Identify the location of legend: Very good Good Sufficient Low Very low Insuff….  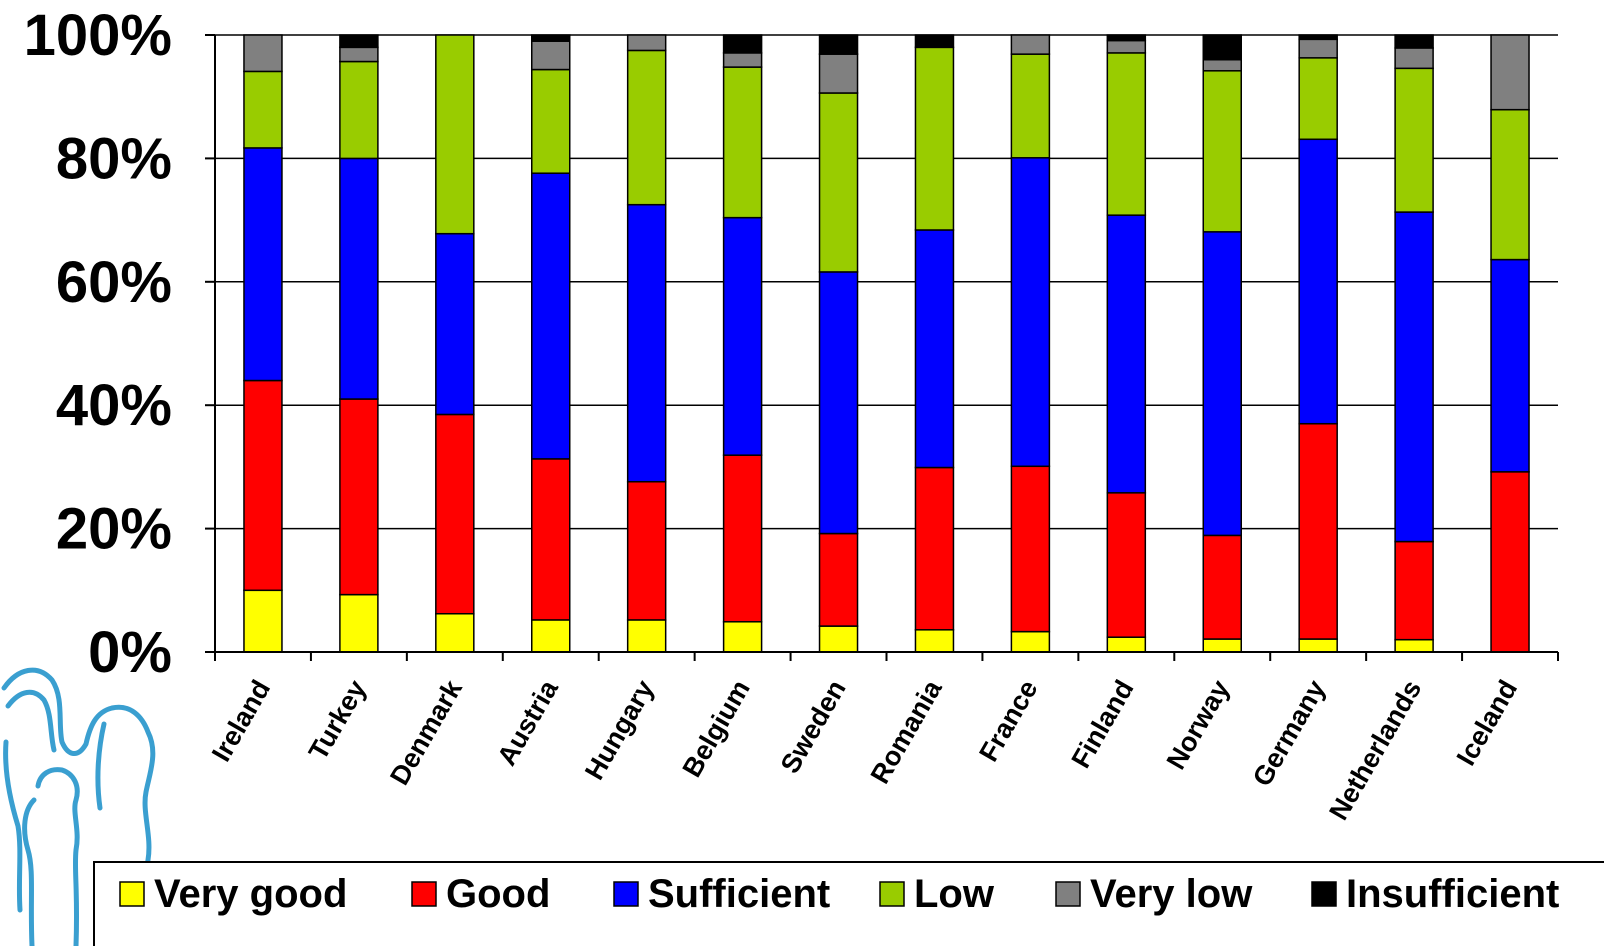
(848, 903).